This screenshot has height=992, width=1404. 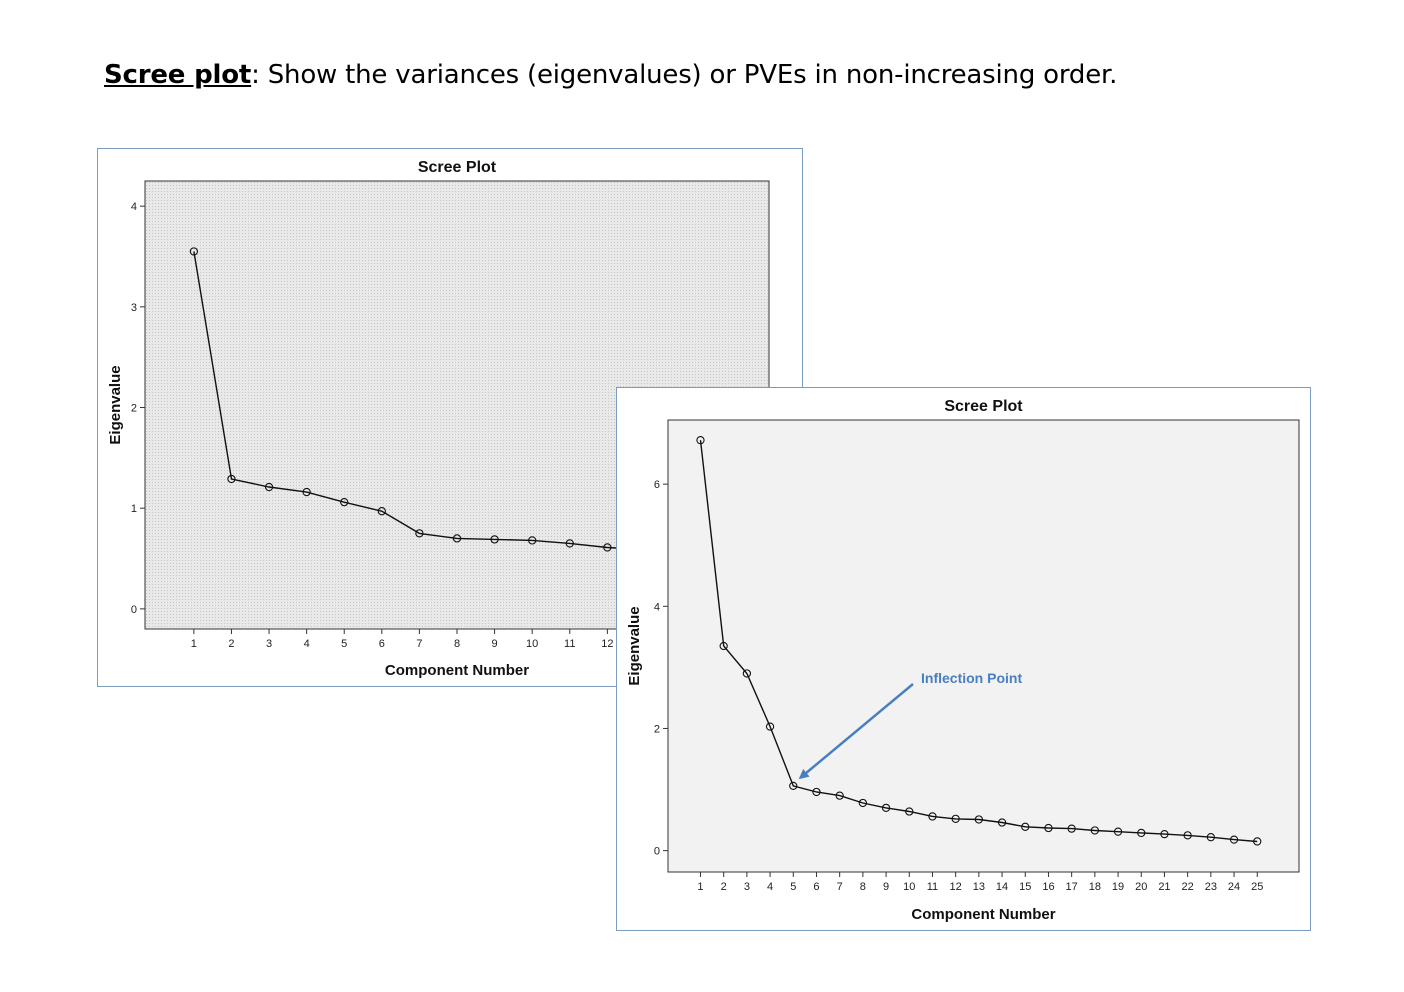 I want to click on x-tick-label-2: 2, so click(x=724, y=887).